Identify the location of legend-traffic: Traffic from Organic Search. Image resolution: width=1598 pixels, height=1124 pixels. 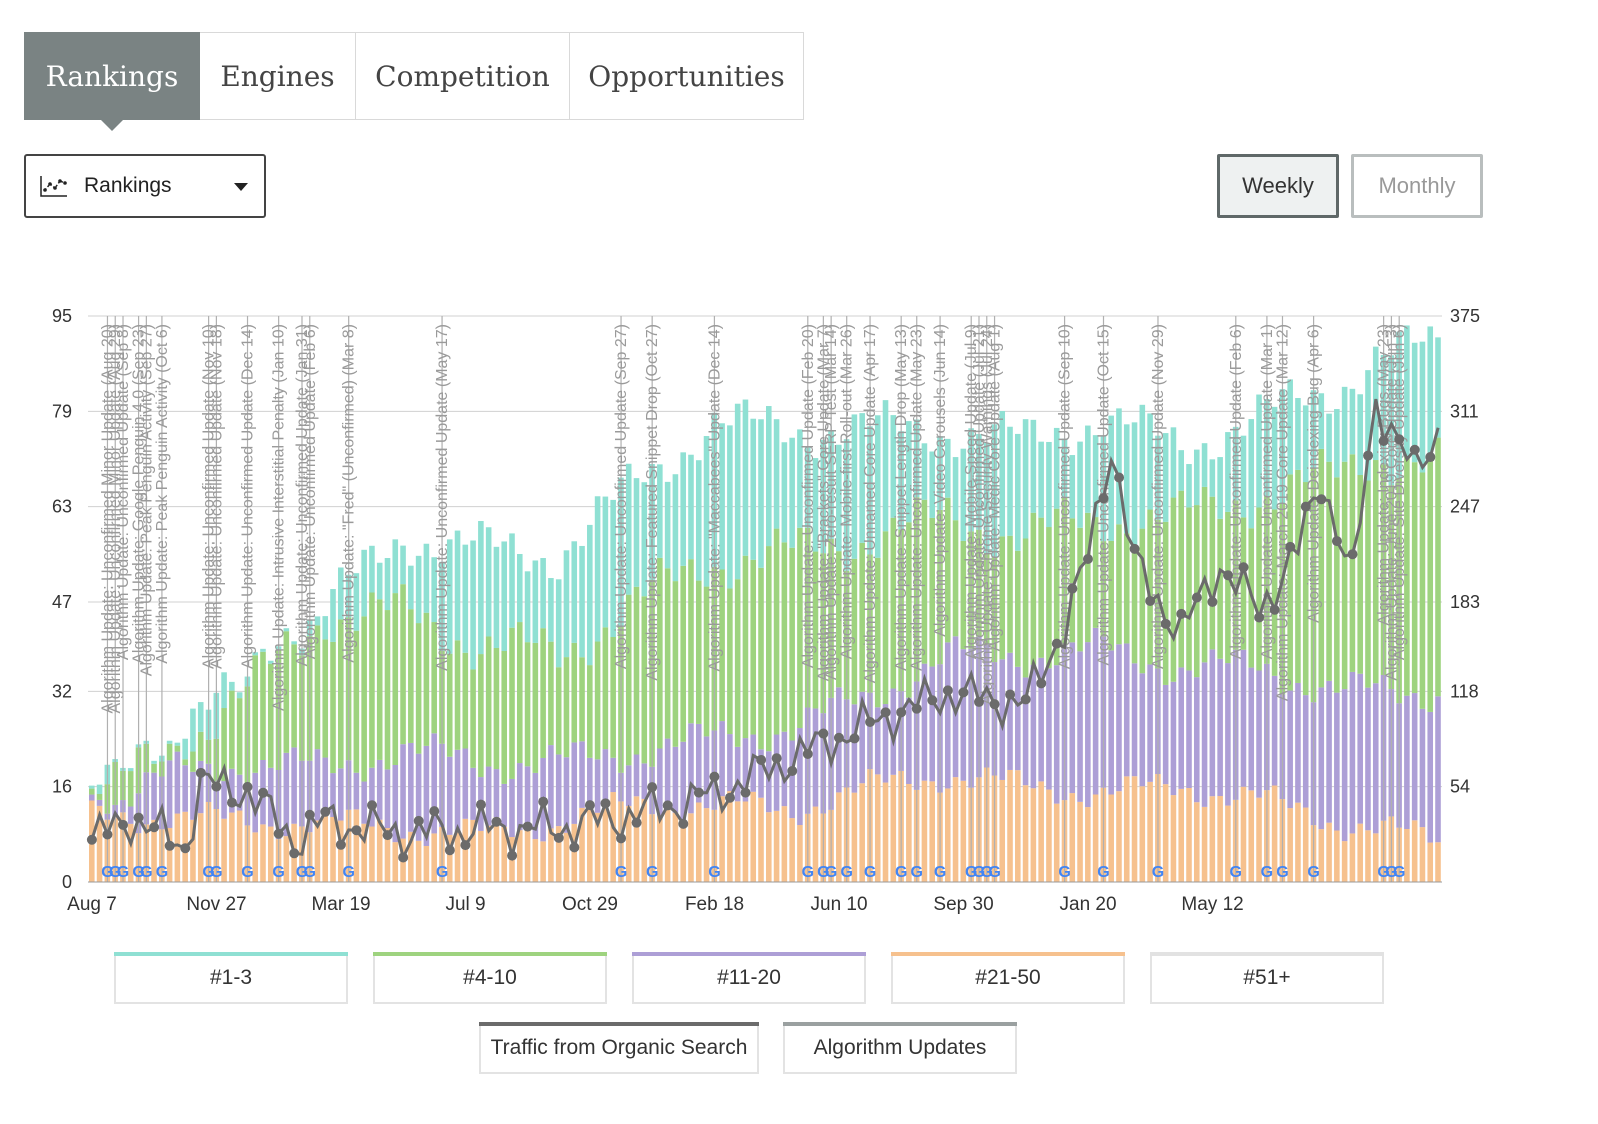
(619, 1048).